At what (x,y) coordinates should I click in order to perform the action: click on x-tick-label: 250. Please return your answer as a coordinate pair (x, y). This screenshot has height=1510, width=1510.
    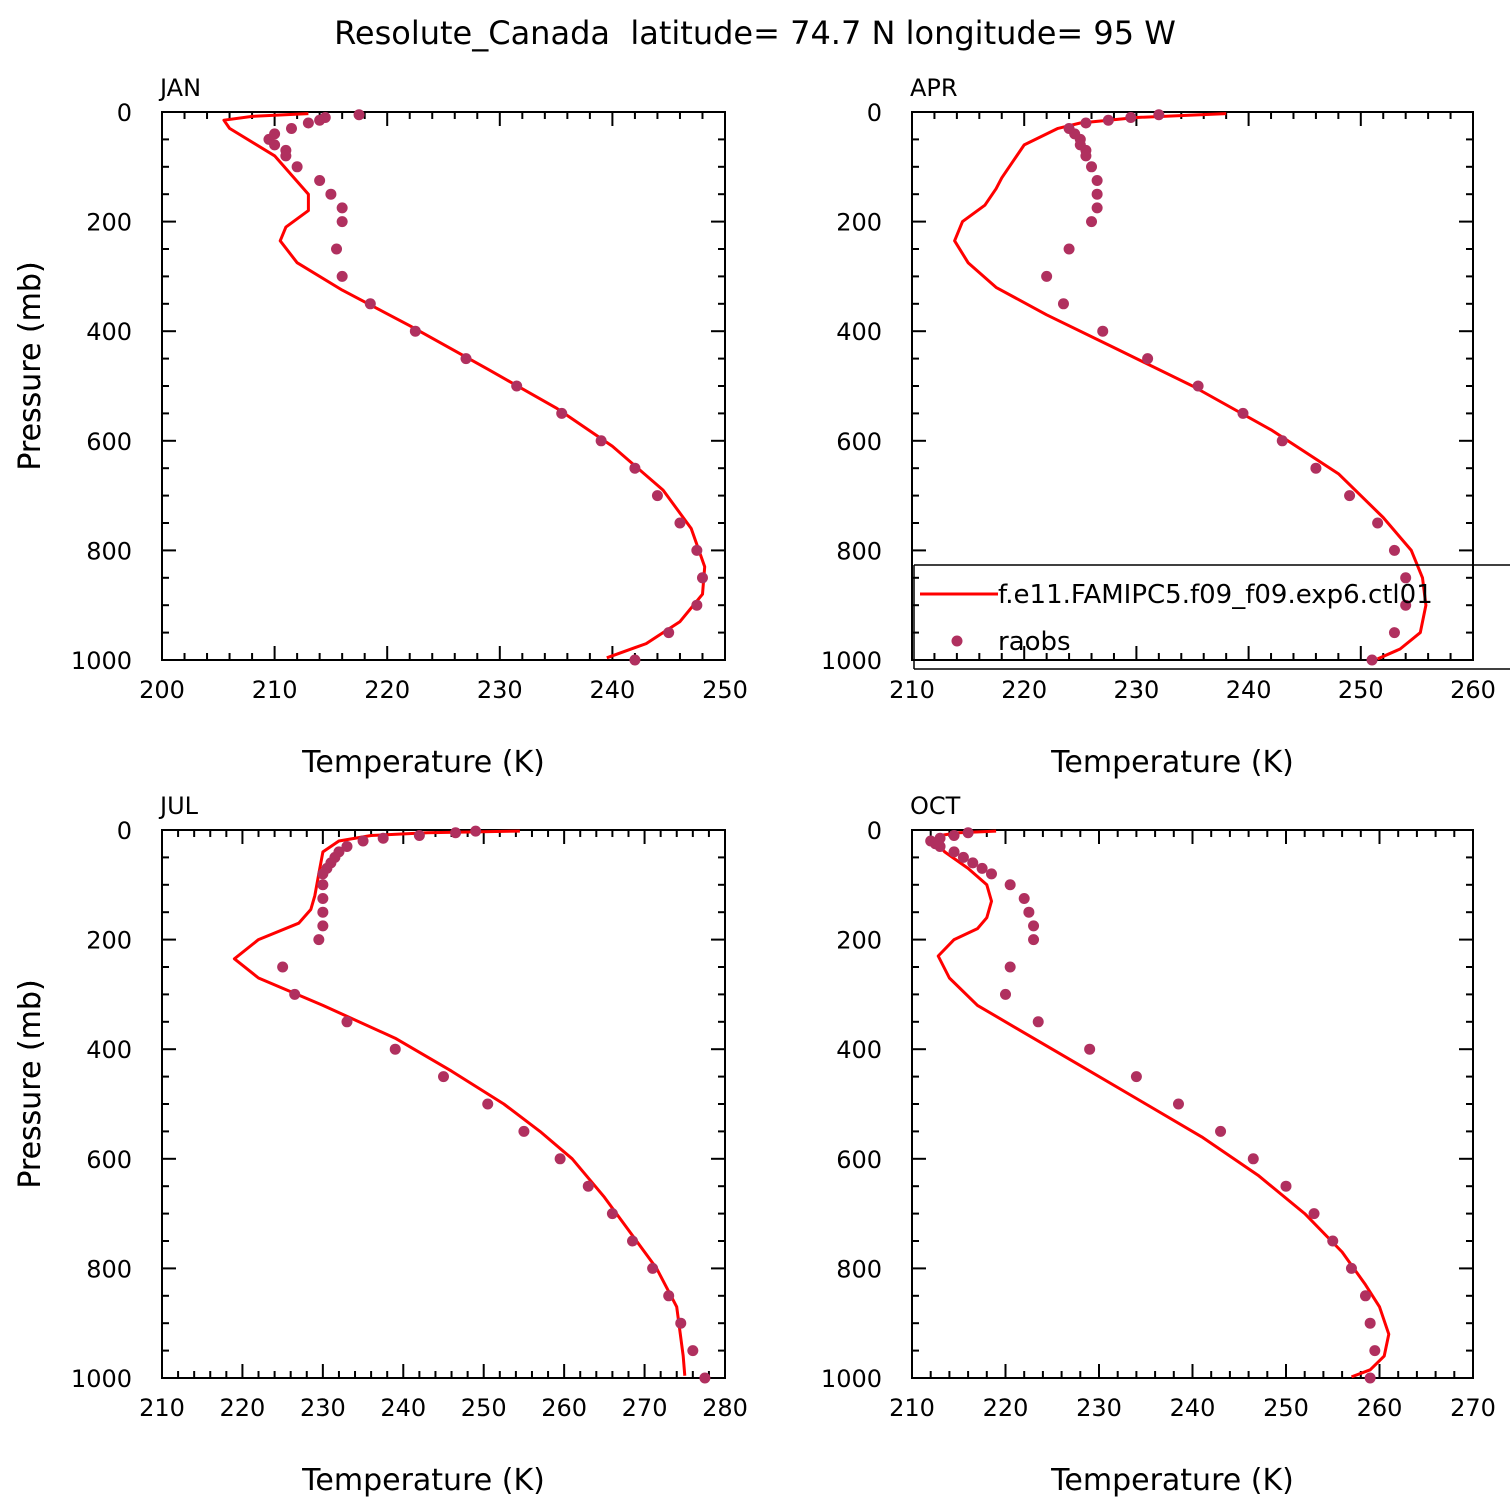
    Looking at the image, I should click on (484, 1408).